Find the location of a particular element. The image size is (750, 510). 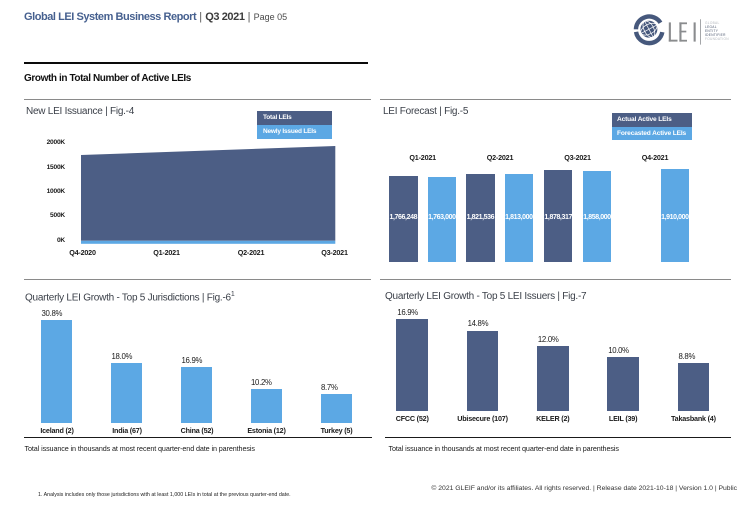

svg-text: LEGAL is located at coordinates (711, 27).